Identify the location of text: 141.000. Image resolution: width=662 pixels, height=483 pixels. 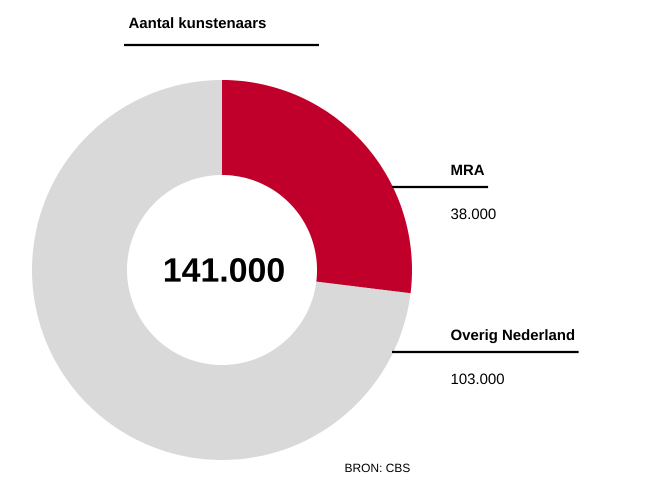
(224, 270).